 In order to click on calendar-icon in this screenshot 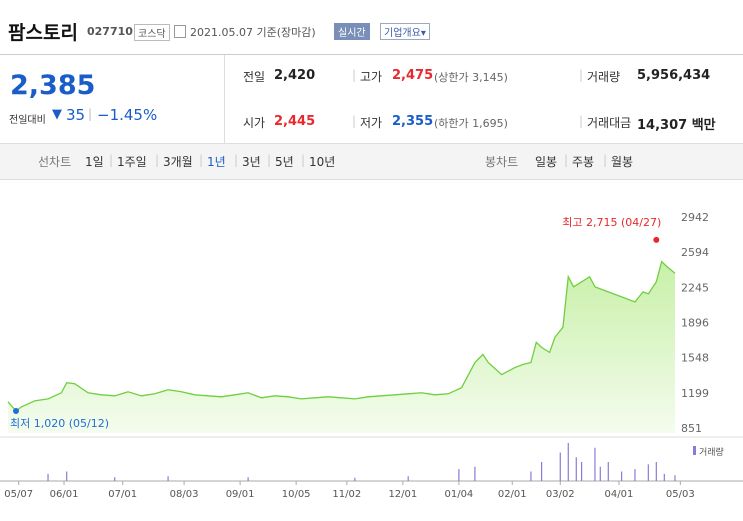, I will do `click(180, 31)`.